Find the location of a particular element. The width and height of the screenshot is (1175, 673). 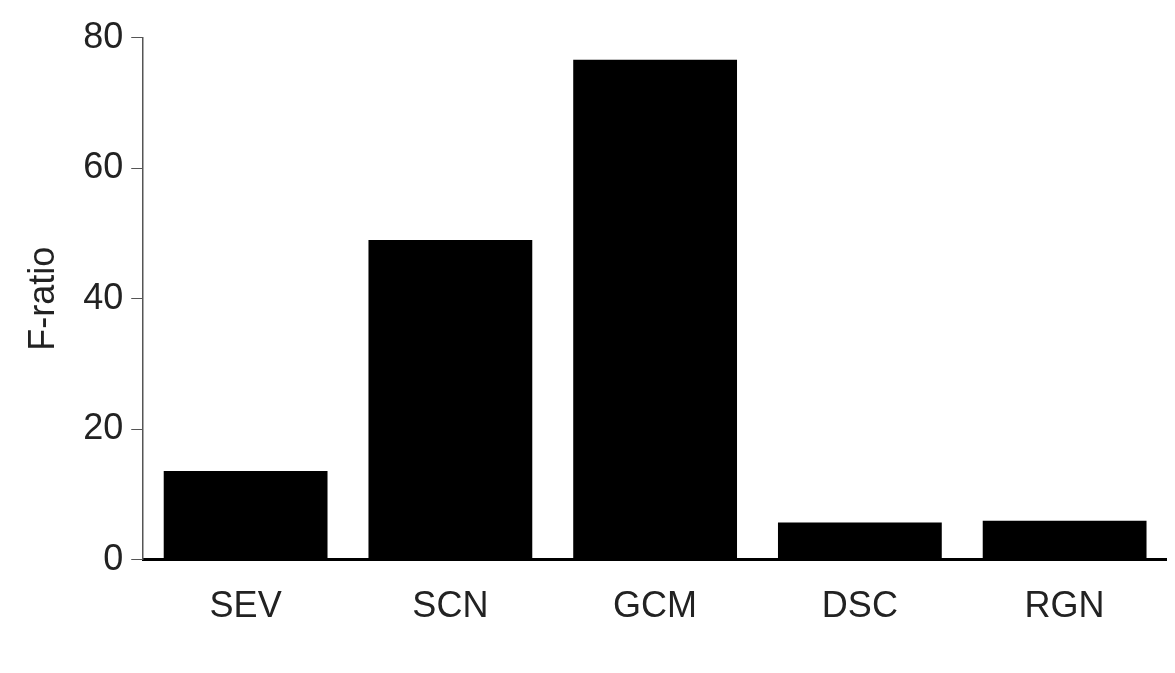

y-axis-title: F-ratio is located at coordinates (41, 298).